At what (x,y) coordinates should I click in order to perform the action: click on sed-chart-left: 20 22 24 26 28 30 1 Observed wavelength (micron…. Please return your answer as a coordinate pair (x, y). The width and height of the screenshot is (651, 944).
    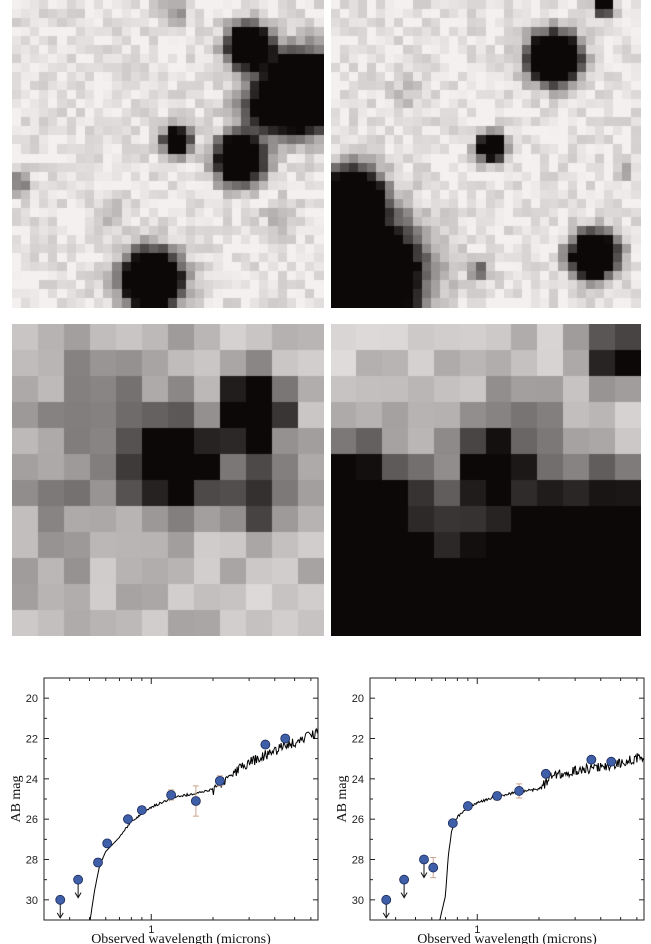
    Looking at the image, I should click on (162, 806).